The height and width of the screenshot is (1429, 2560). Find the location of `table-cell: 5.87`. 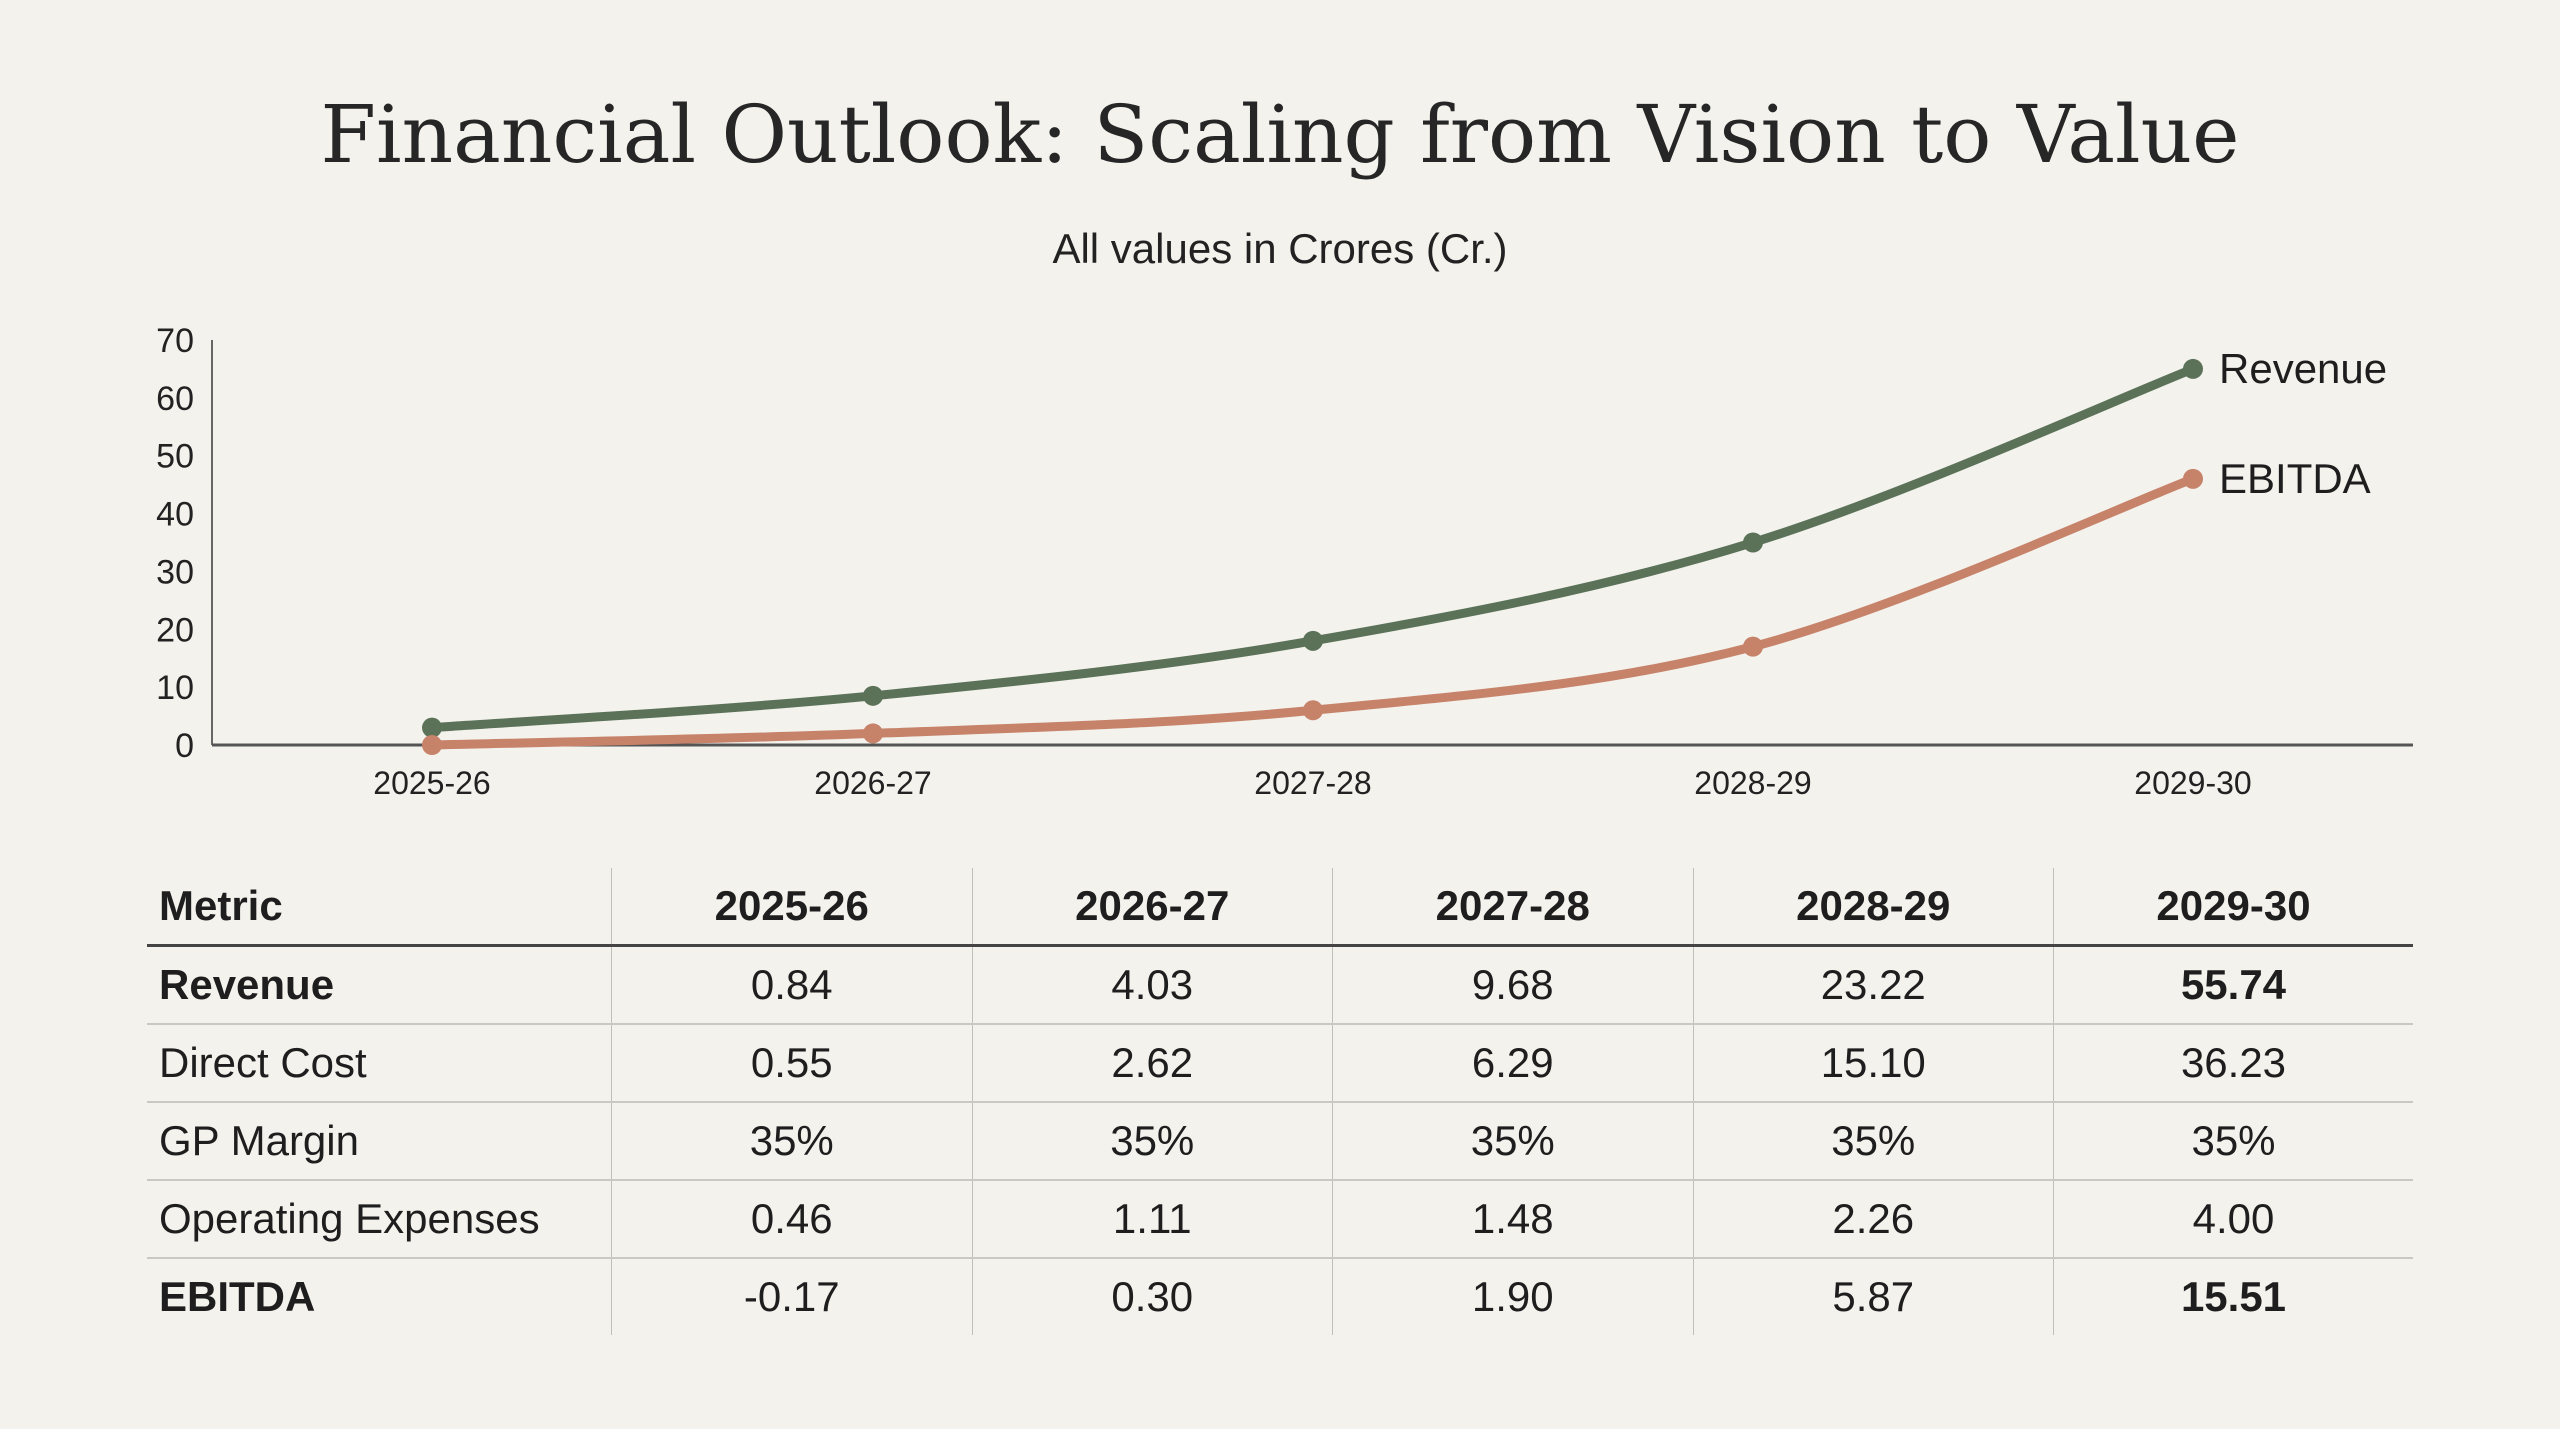

table-cell: 5.87 is located at coordinates (1873, 1296).